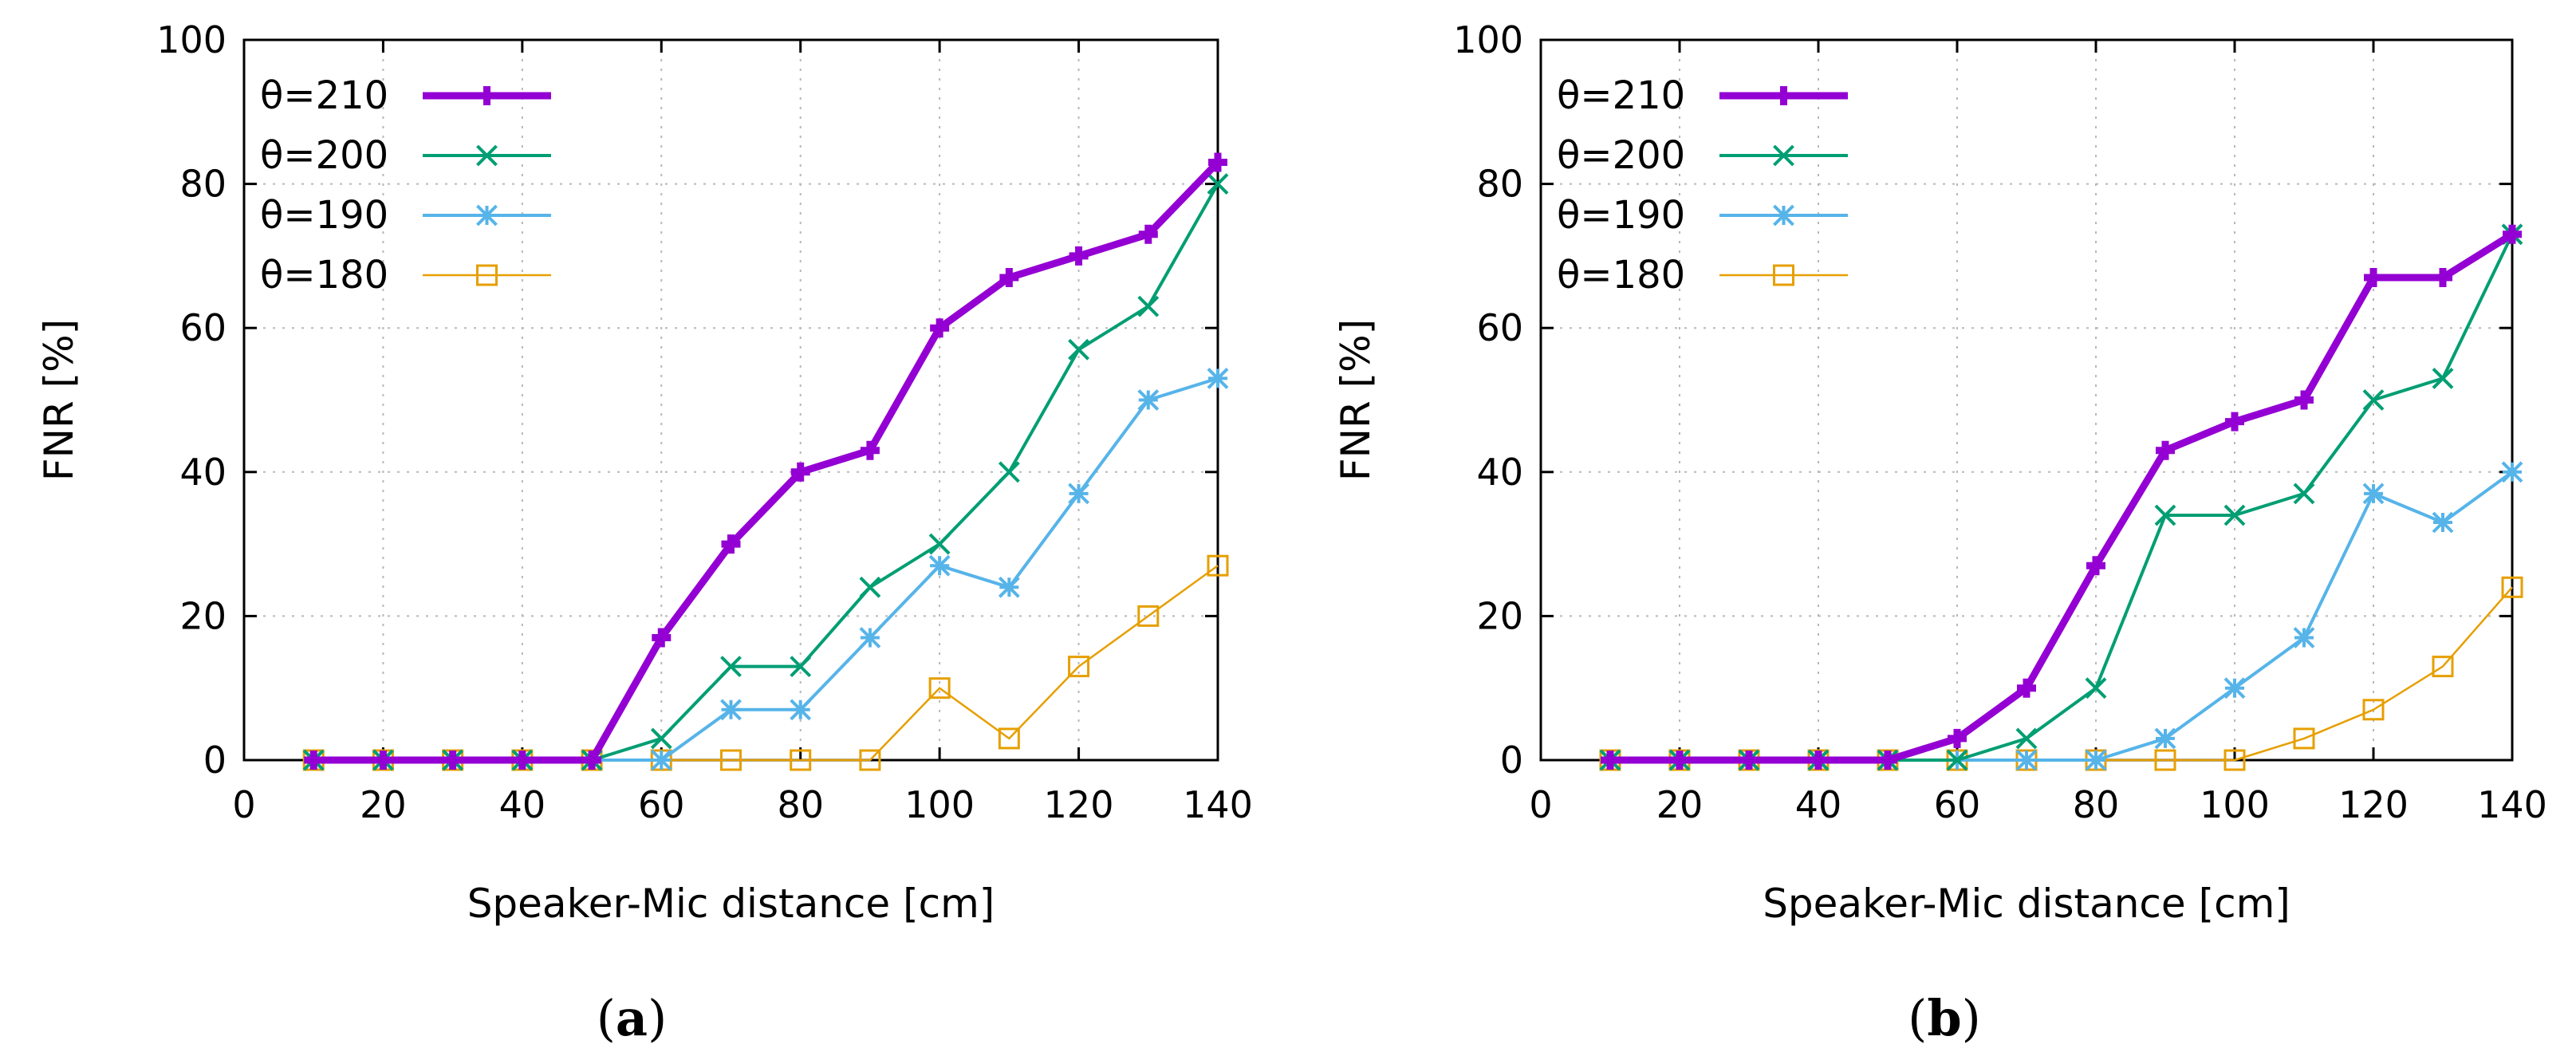 This screenshot has width=2576, height=1060. What do you see at coordinates (191, 39) in the screenshot?
I see `y-tick-label: 100` at bounding box center [191, 39].